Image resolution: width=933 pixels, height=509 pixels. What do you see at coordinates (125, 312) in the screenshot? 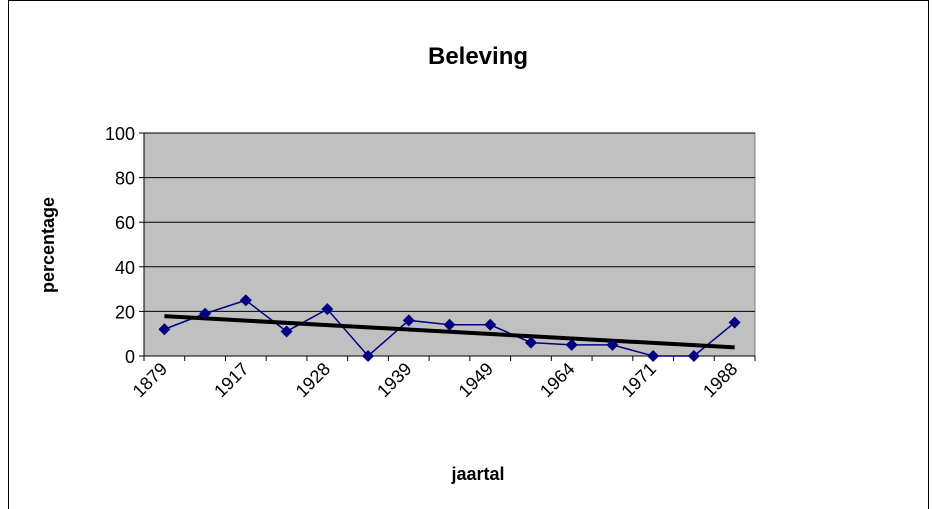
I see `y-tick-label: 20` at bounding box center [125, 312].